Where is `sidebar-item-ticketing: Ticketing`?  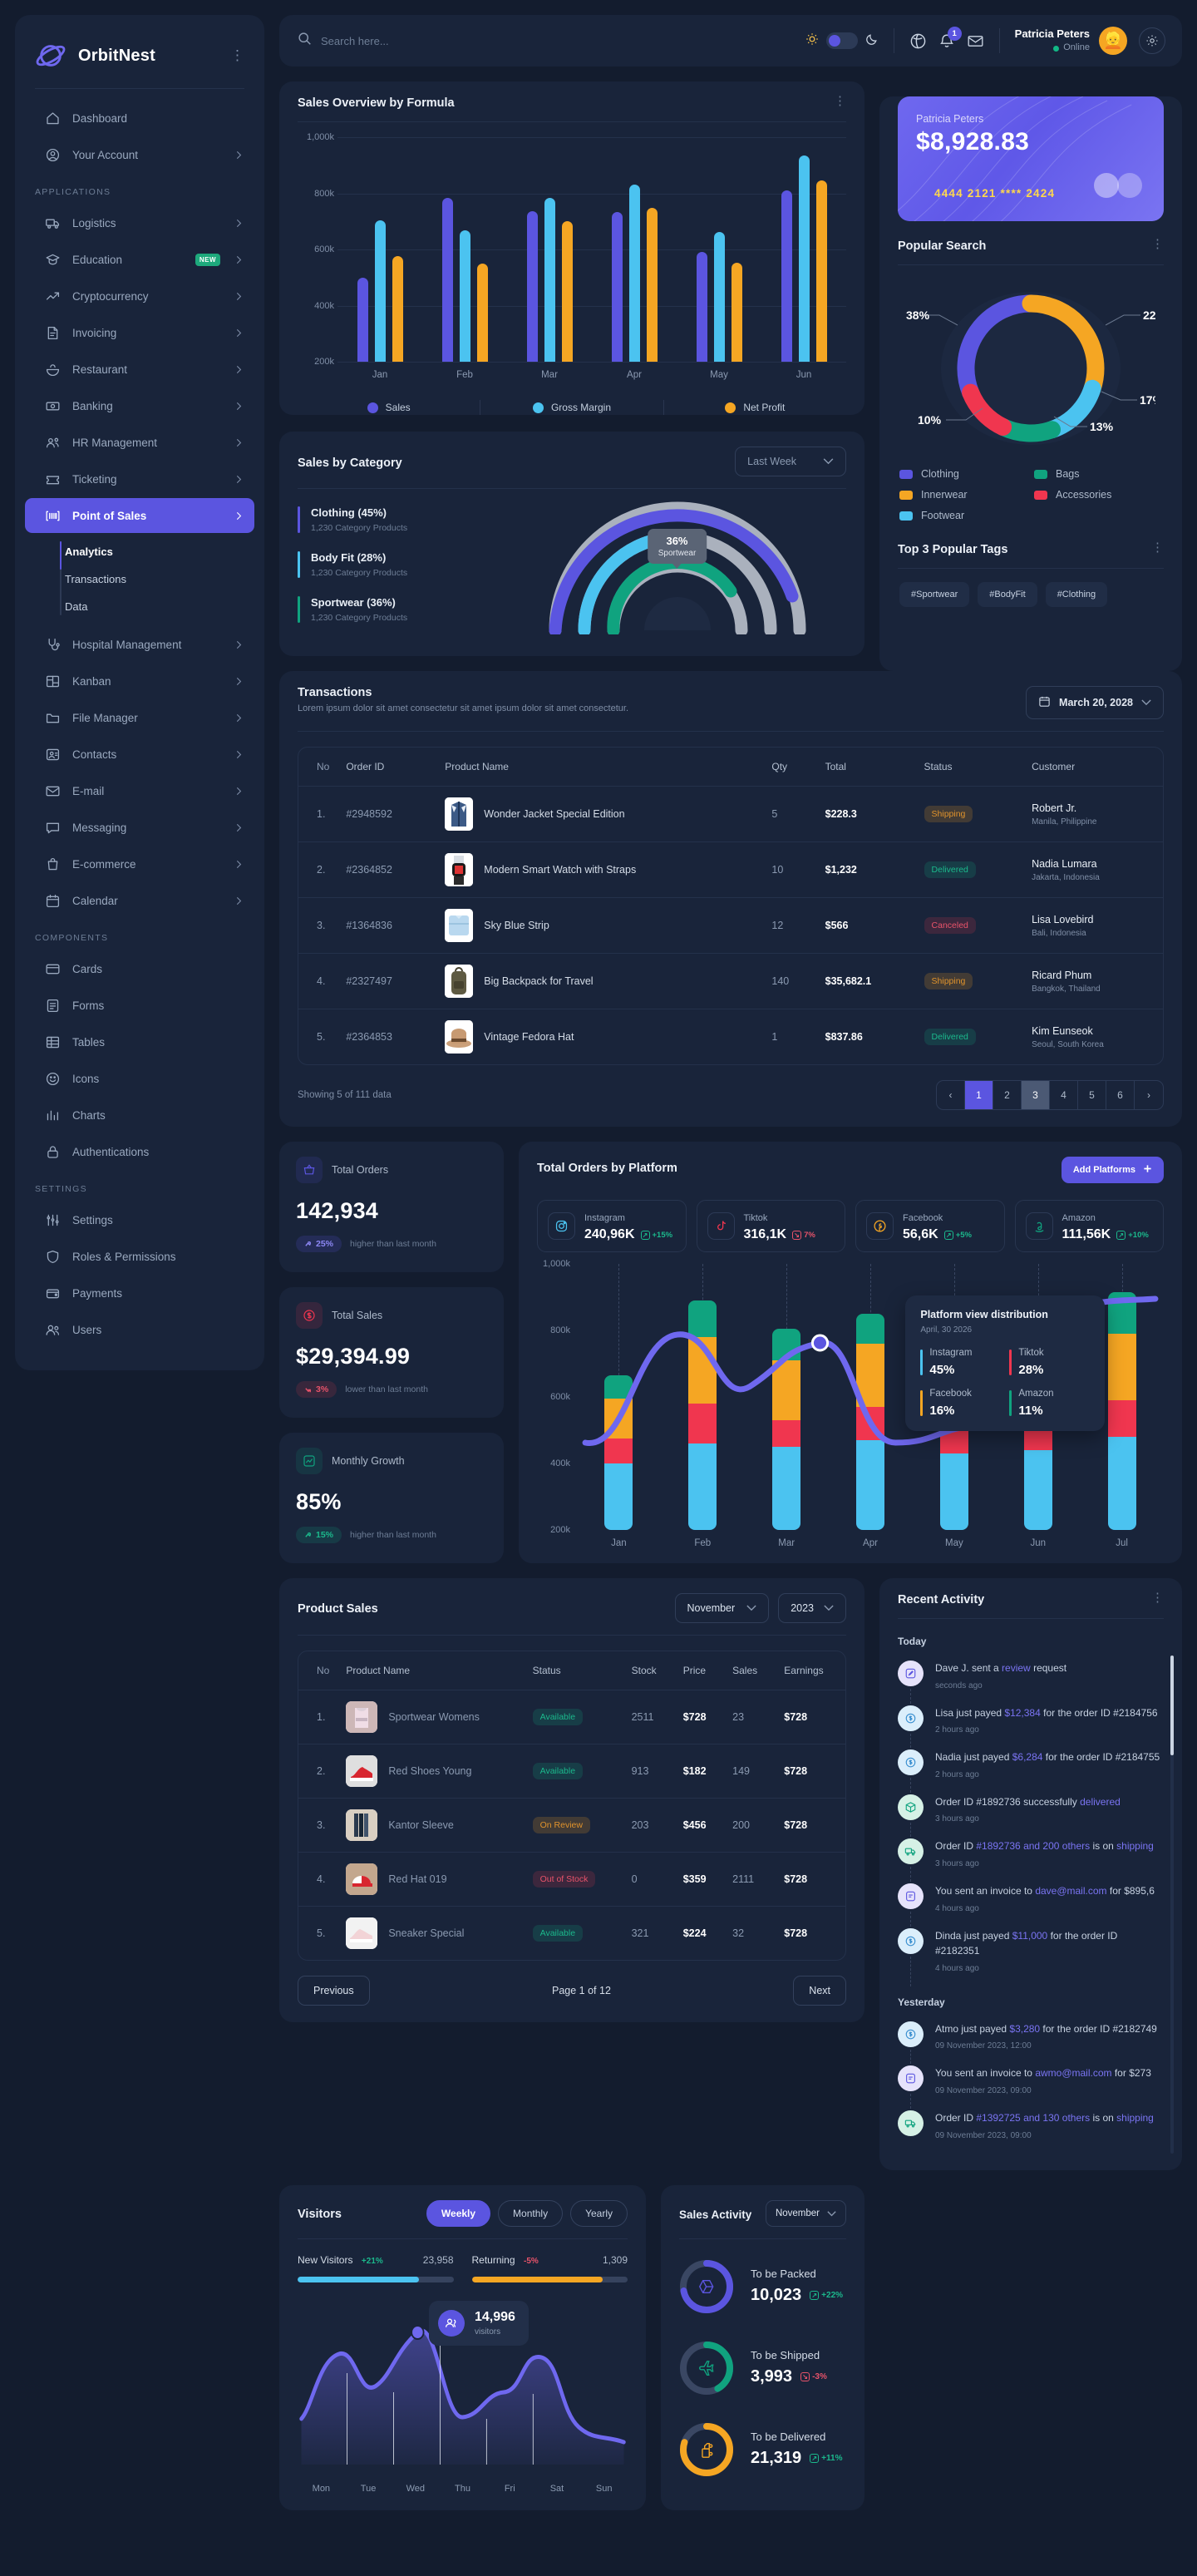
sidebar-item-ticketing: Ticketing is located at coordinates (139, 479).